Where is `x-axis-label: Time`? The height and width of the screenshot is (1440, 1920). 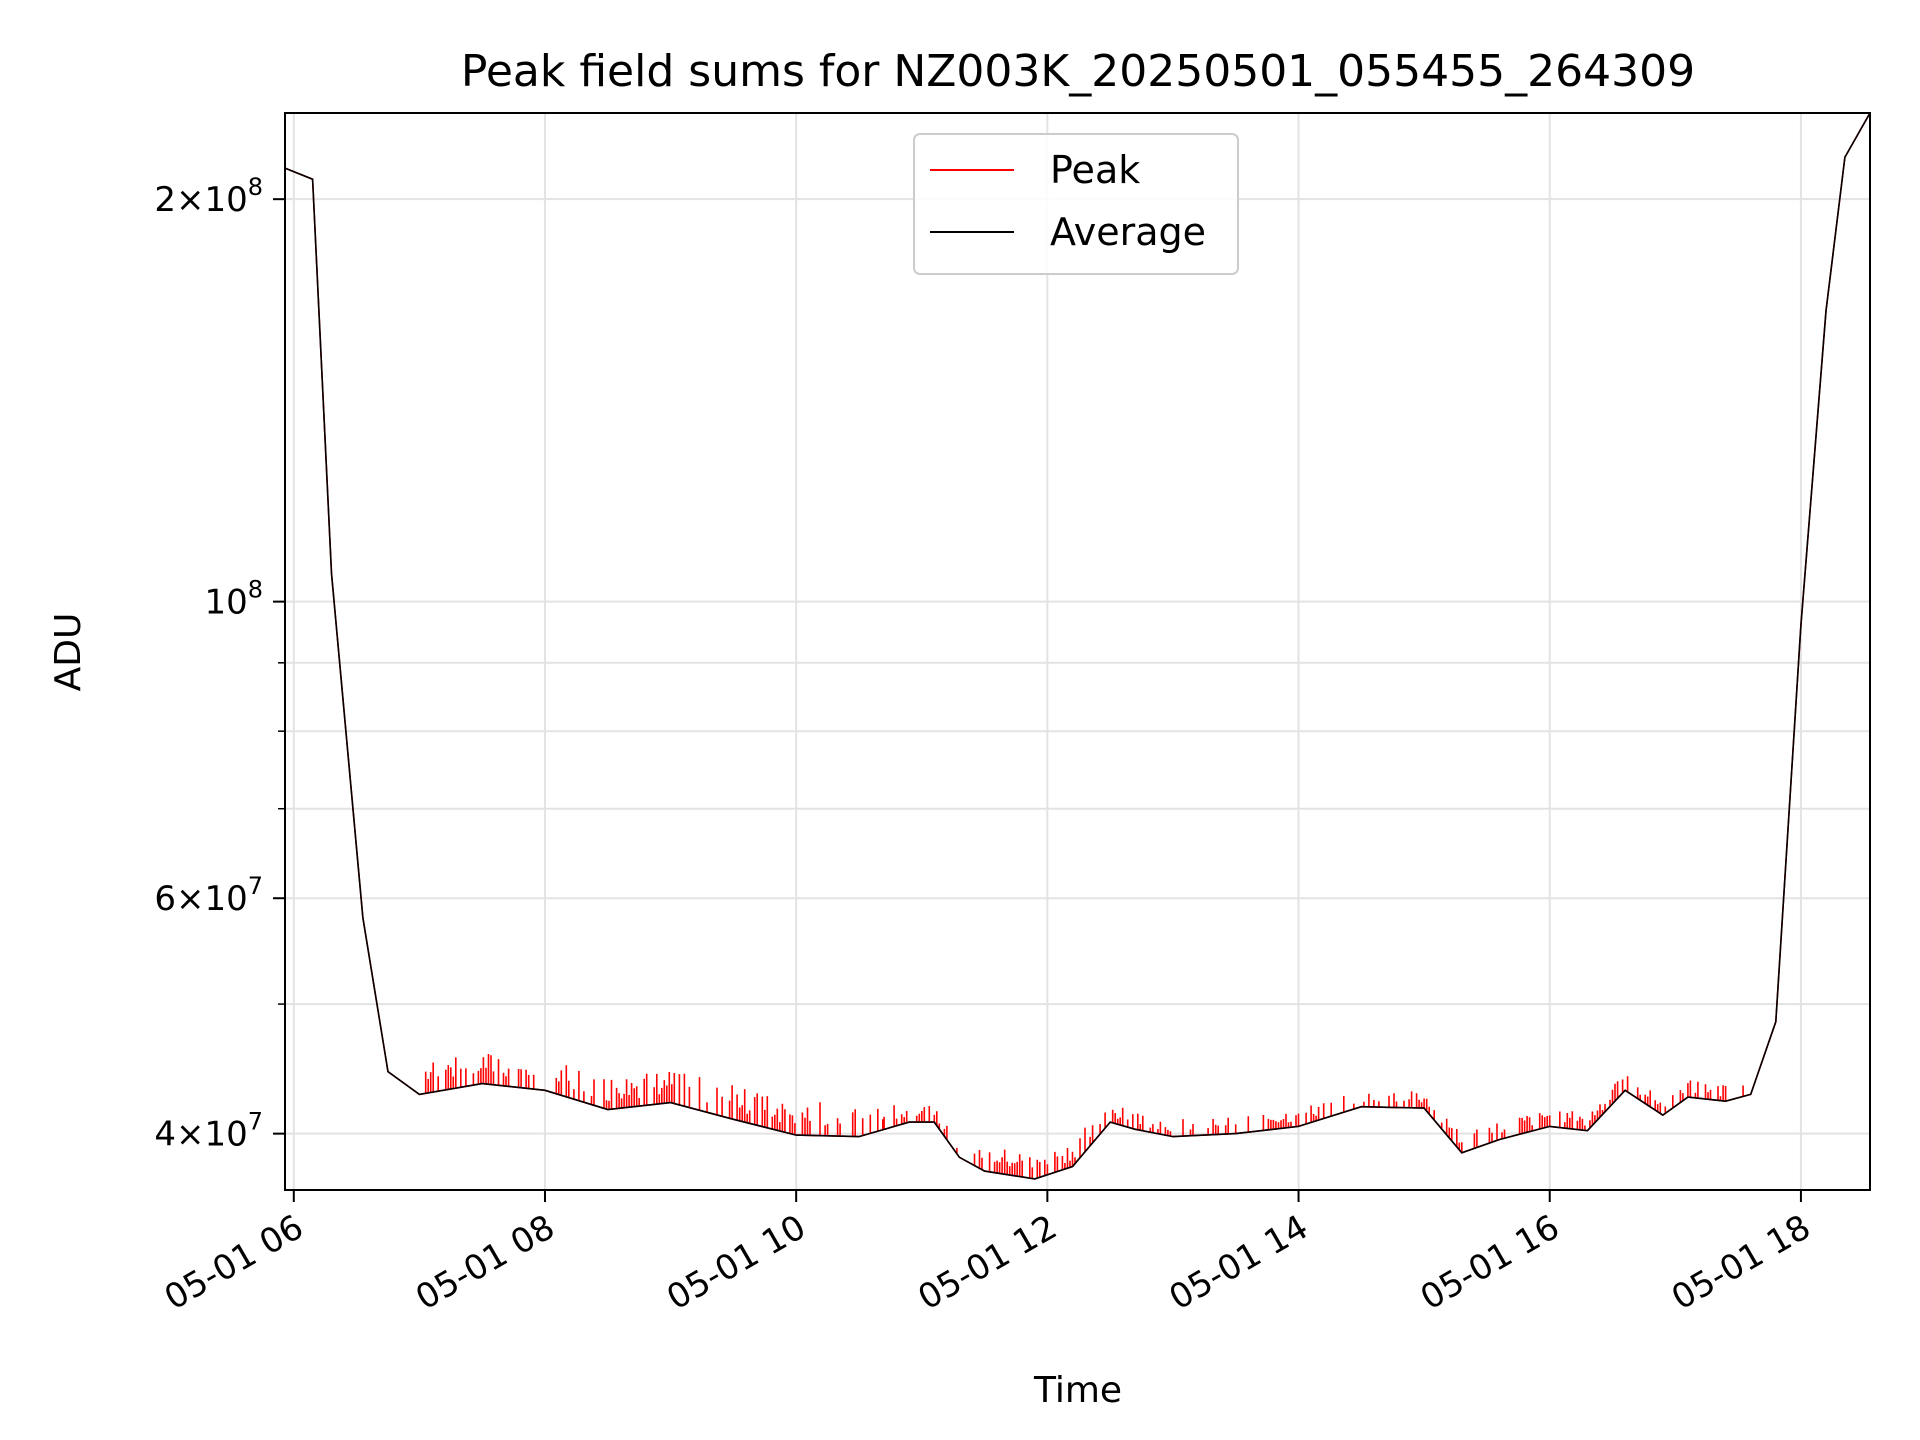
x-axis-label: Time is located at coordinates (1077, 1390).